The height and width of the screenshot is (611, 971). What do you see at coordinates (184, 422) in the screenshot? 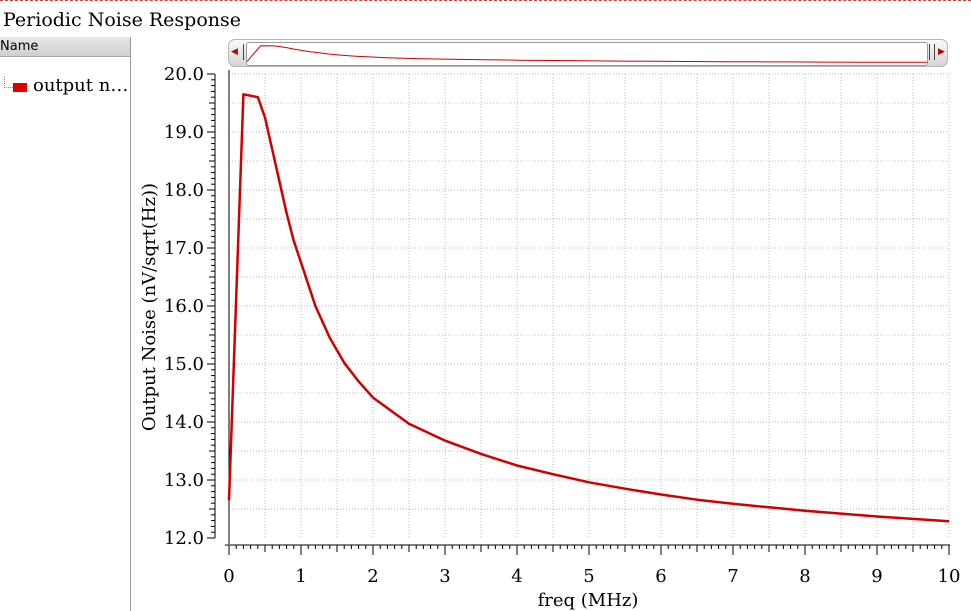
I see `y-tick-label: 14.0` at bounding box center [184, 422].